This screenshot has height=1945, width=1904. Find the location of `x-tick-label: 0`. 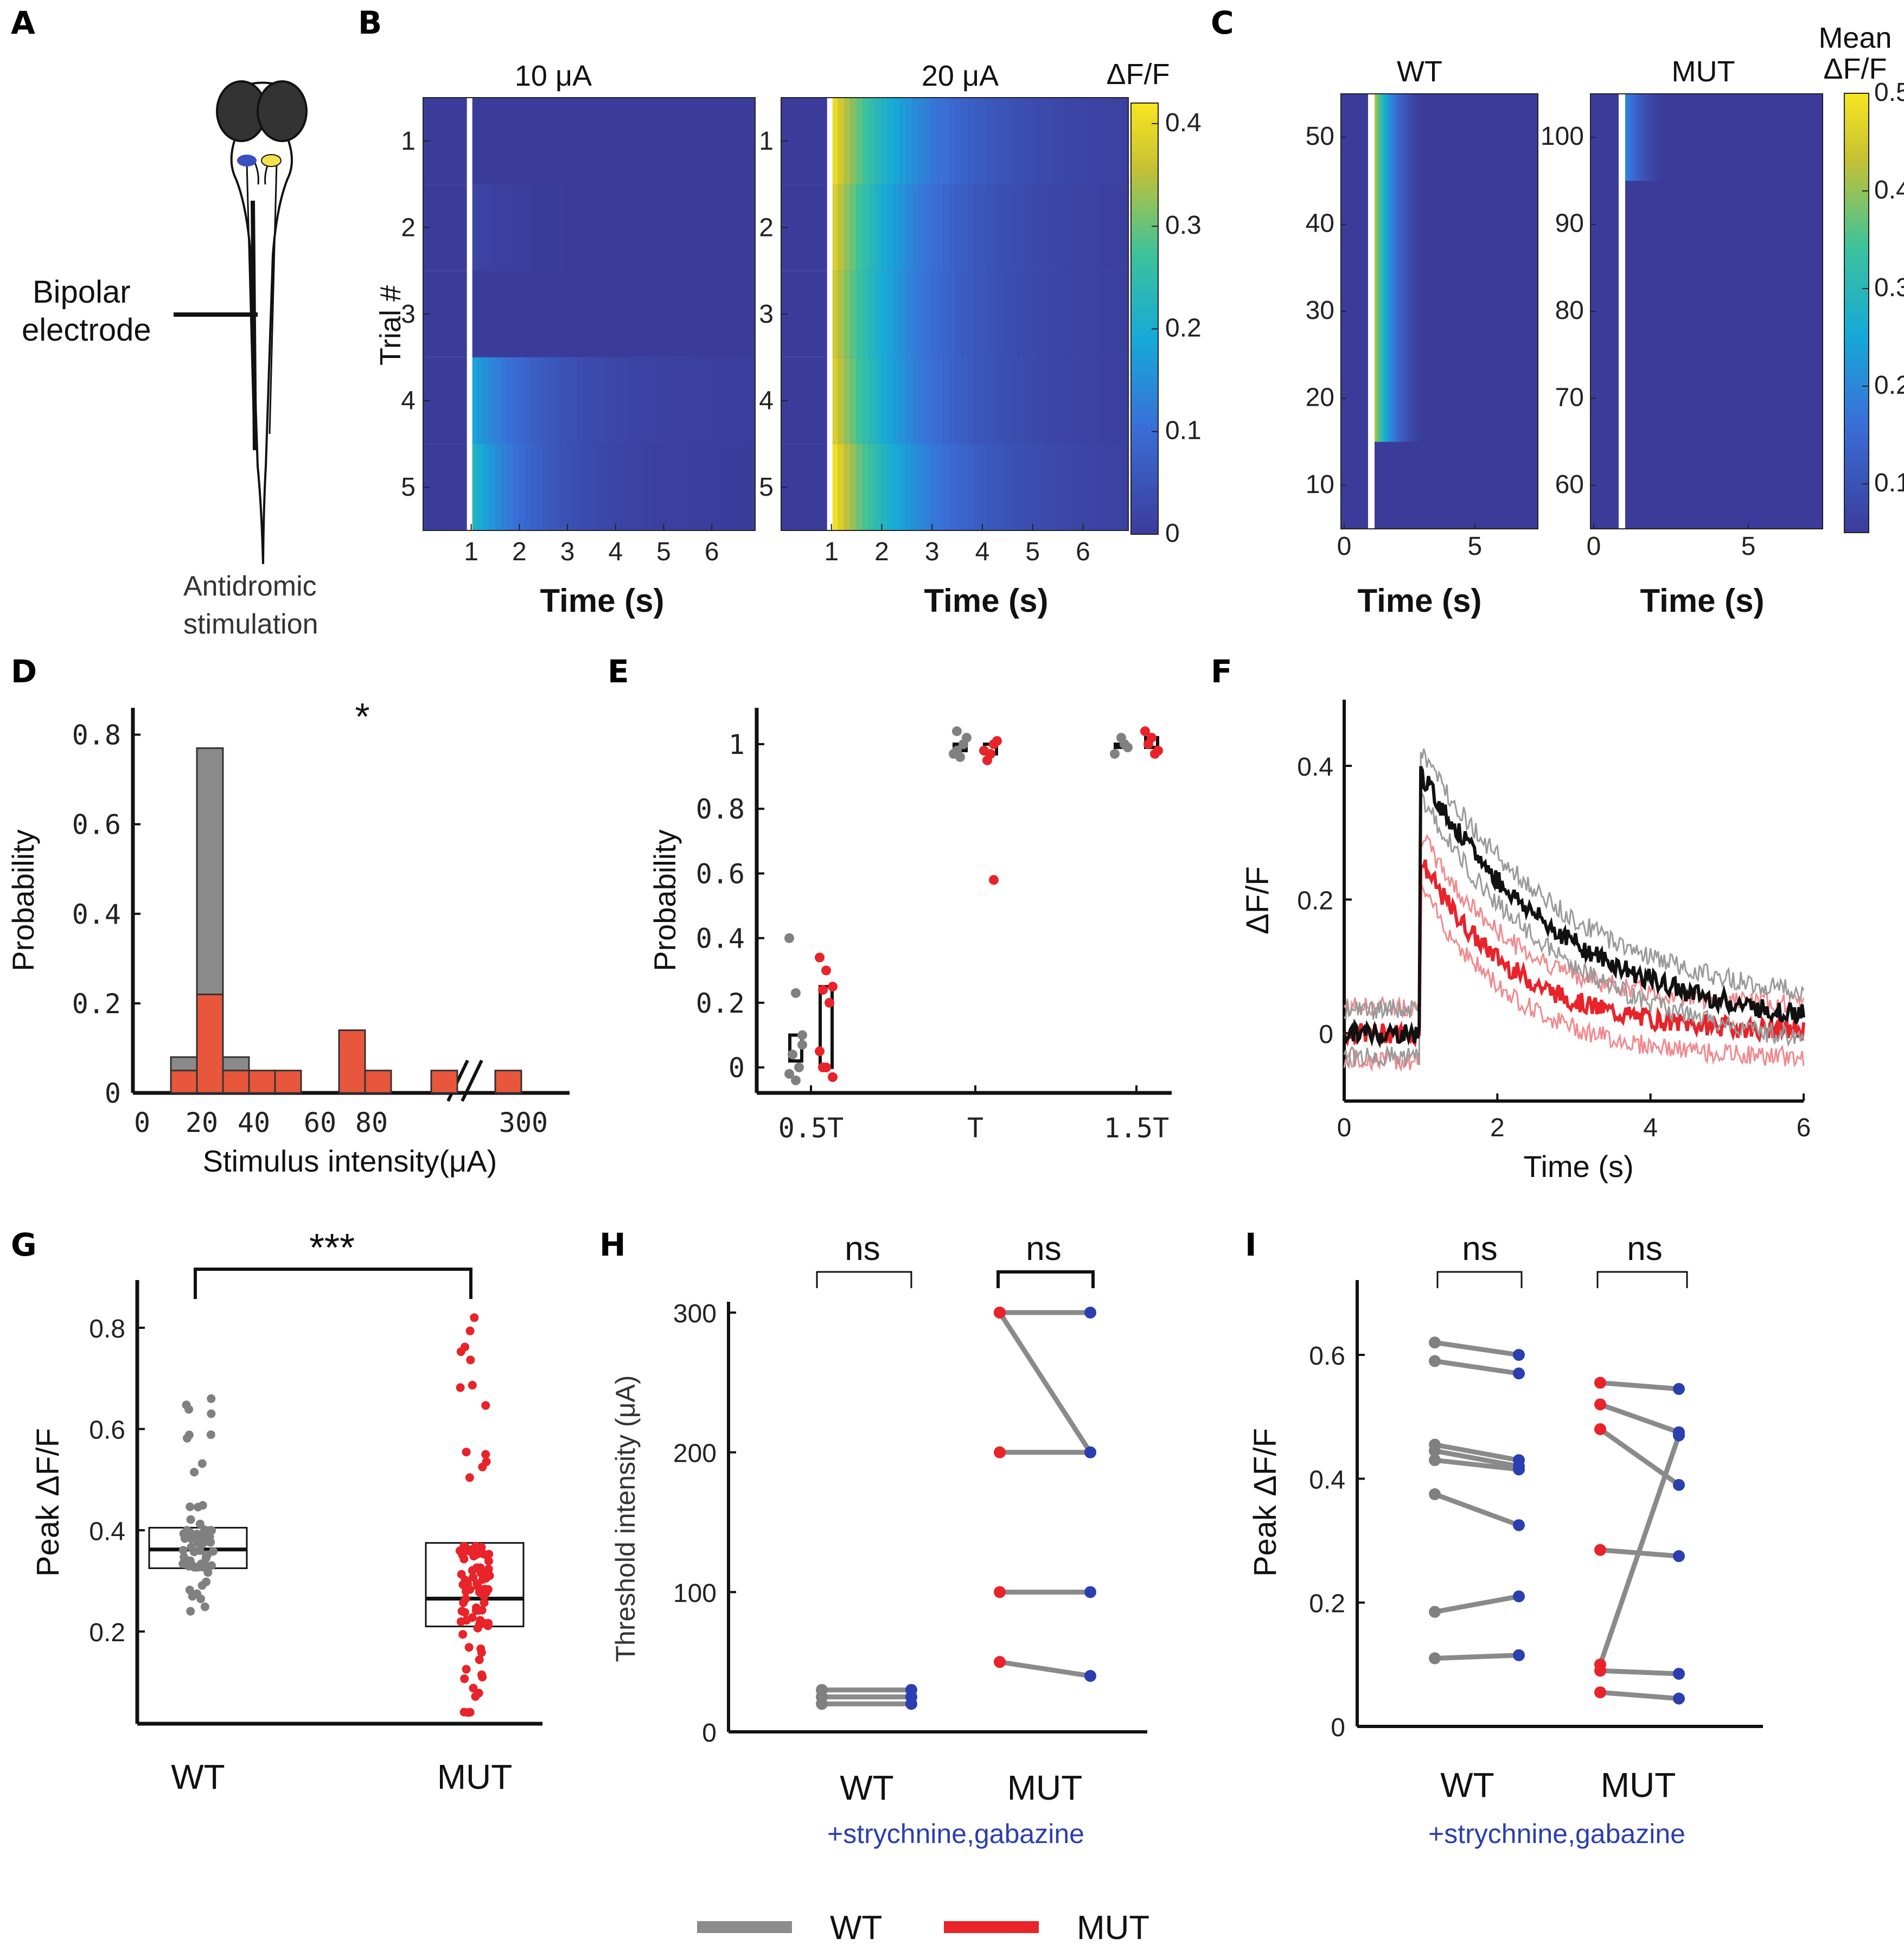

x-tick-label: 0 is located at coordinates (1344, 1128).